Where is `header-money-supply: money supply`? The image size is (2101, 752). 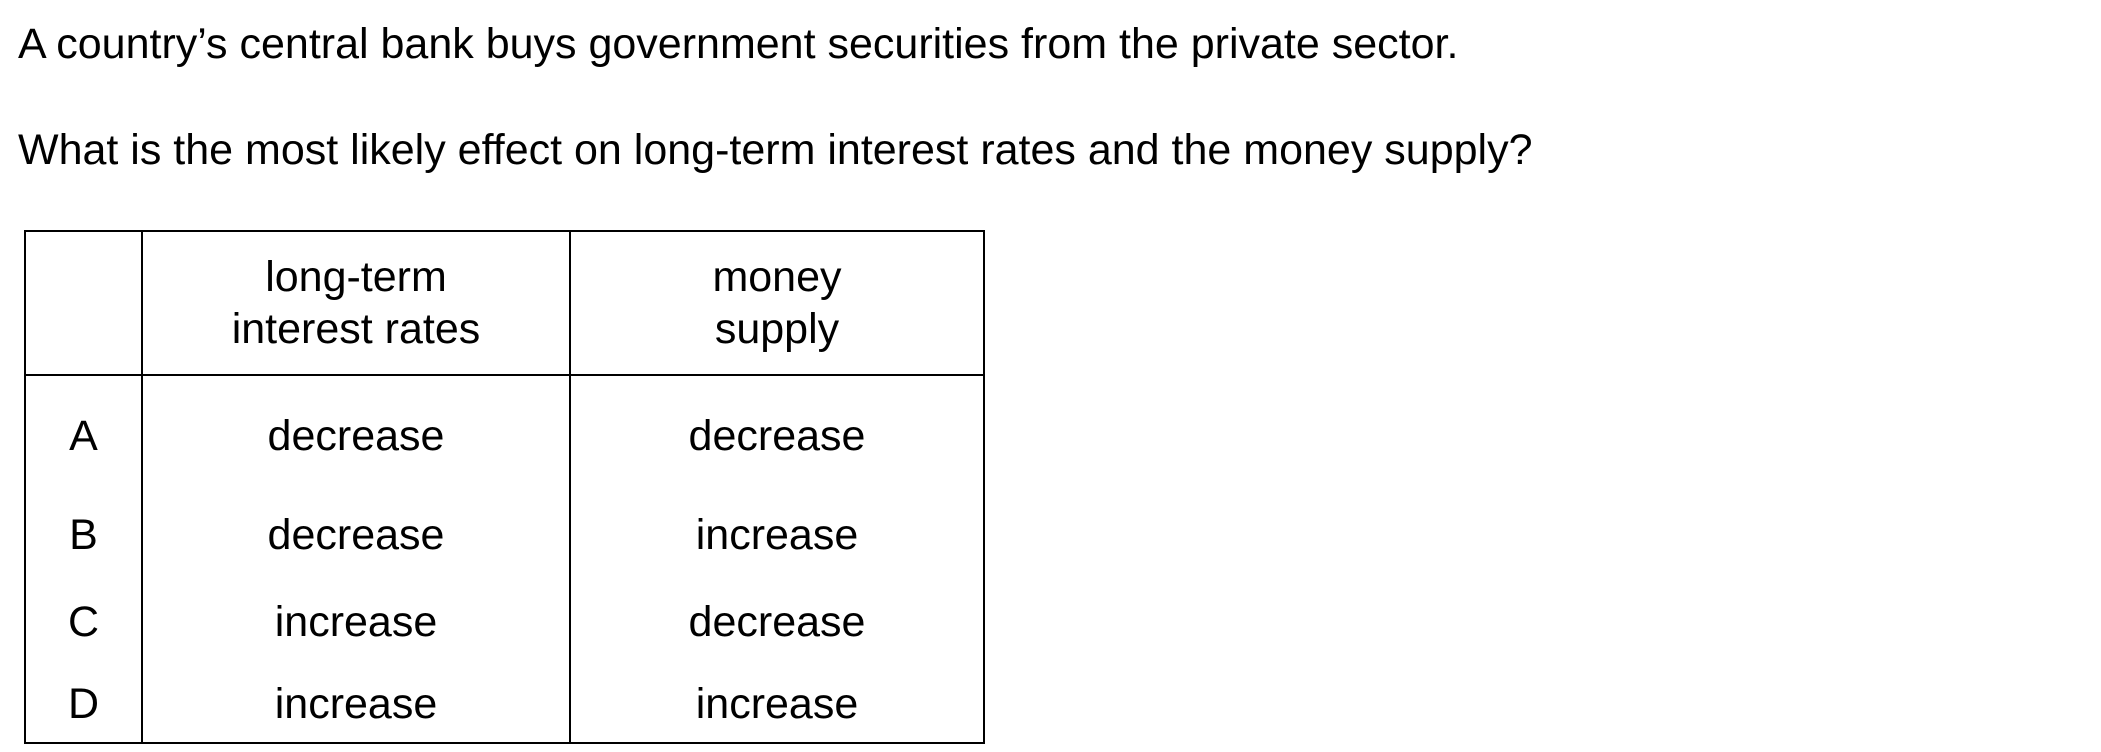
header-money-supply: money supply is located at coordinates (777, 303).